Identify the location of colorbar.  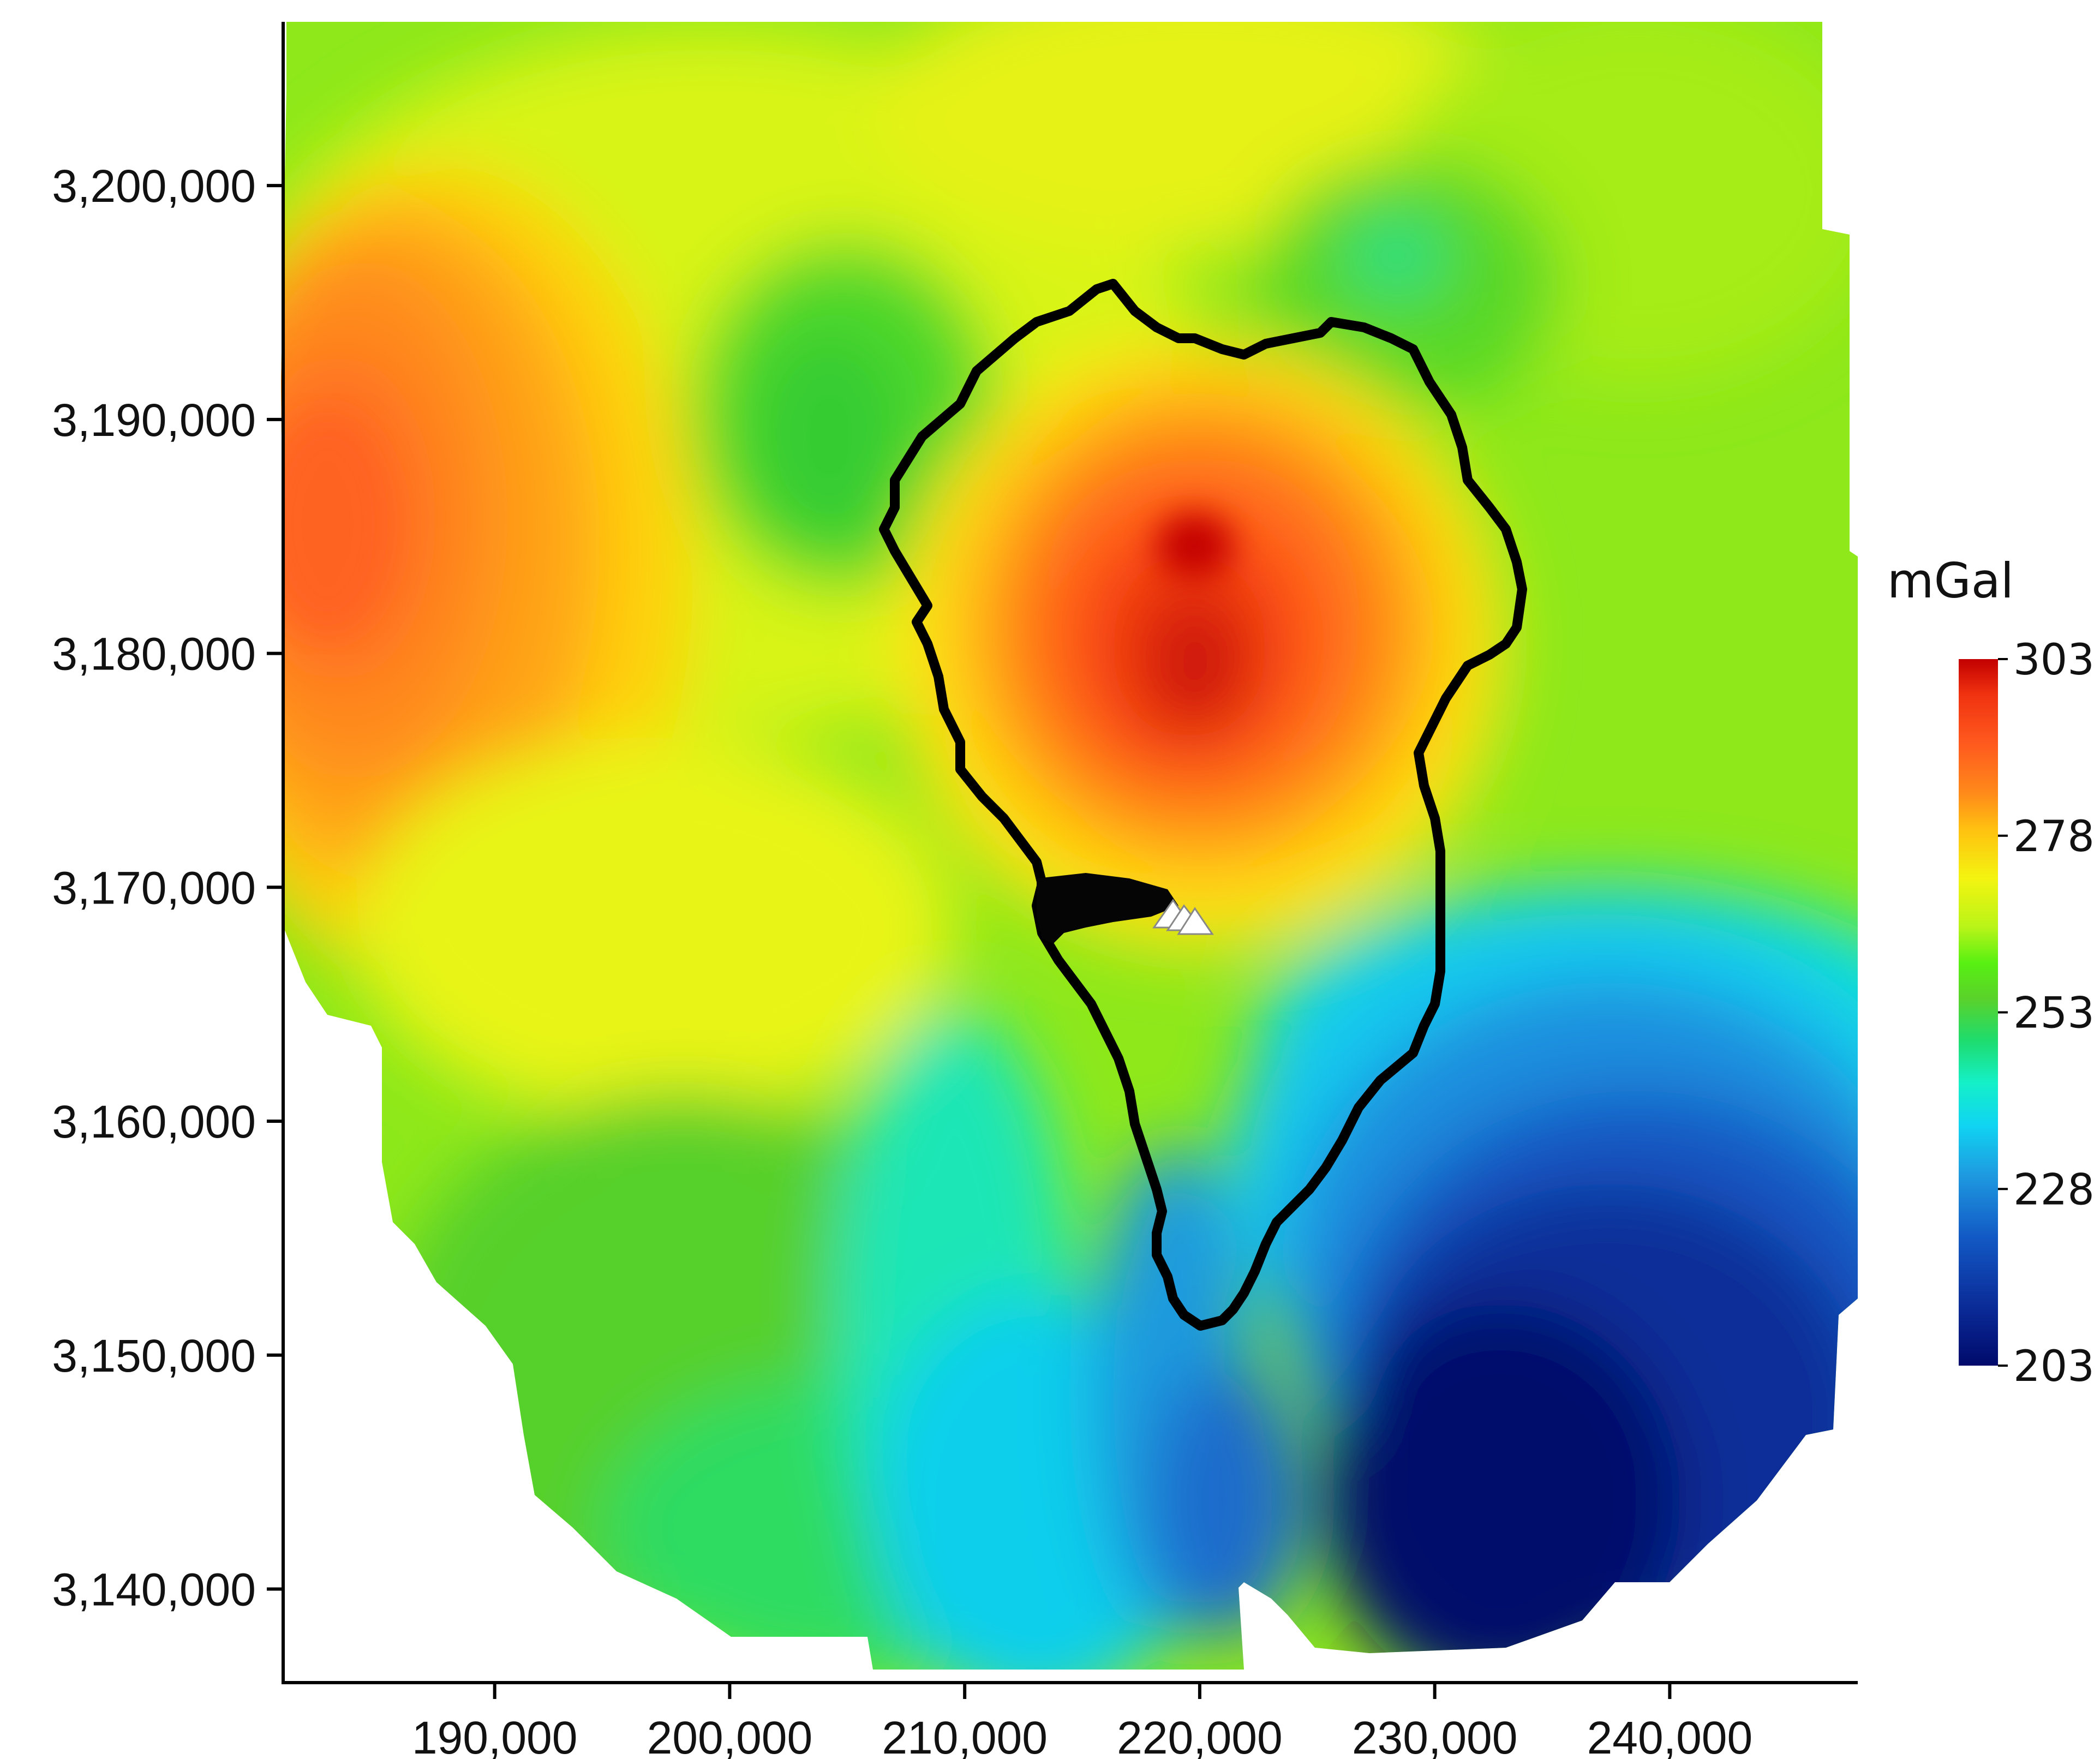
(1978, 1013).